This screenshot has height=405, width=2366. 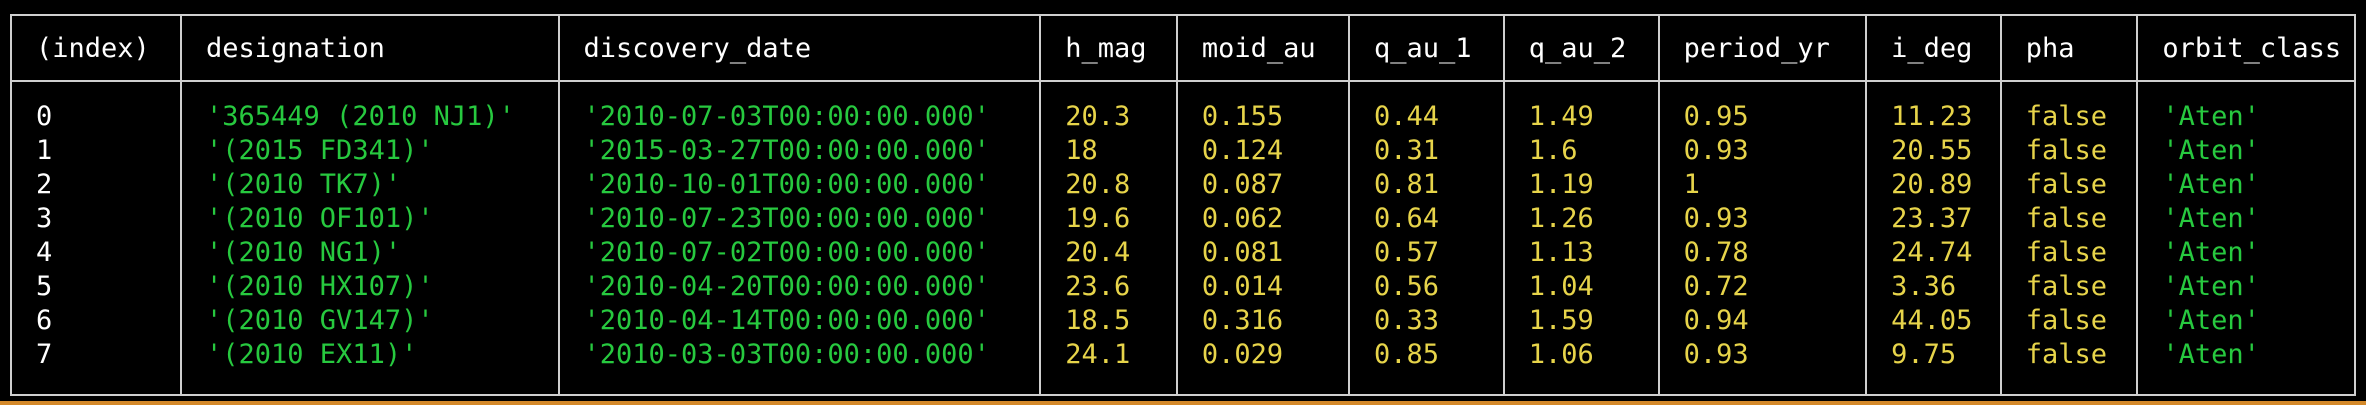 I want to click on cell-i-deg: 23.37, so click(x=1933, y=219).